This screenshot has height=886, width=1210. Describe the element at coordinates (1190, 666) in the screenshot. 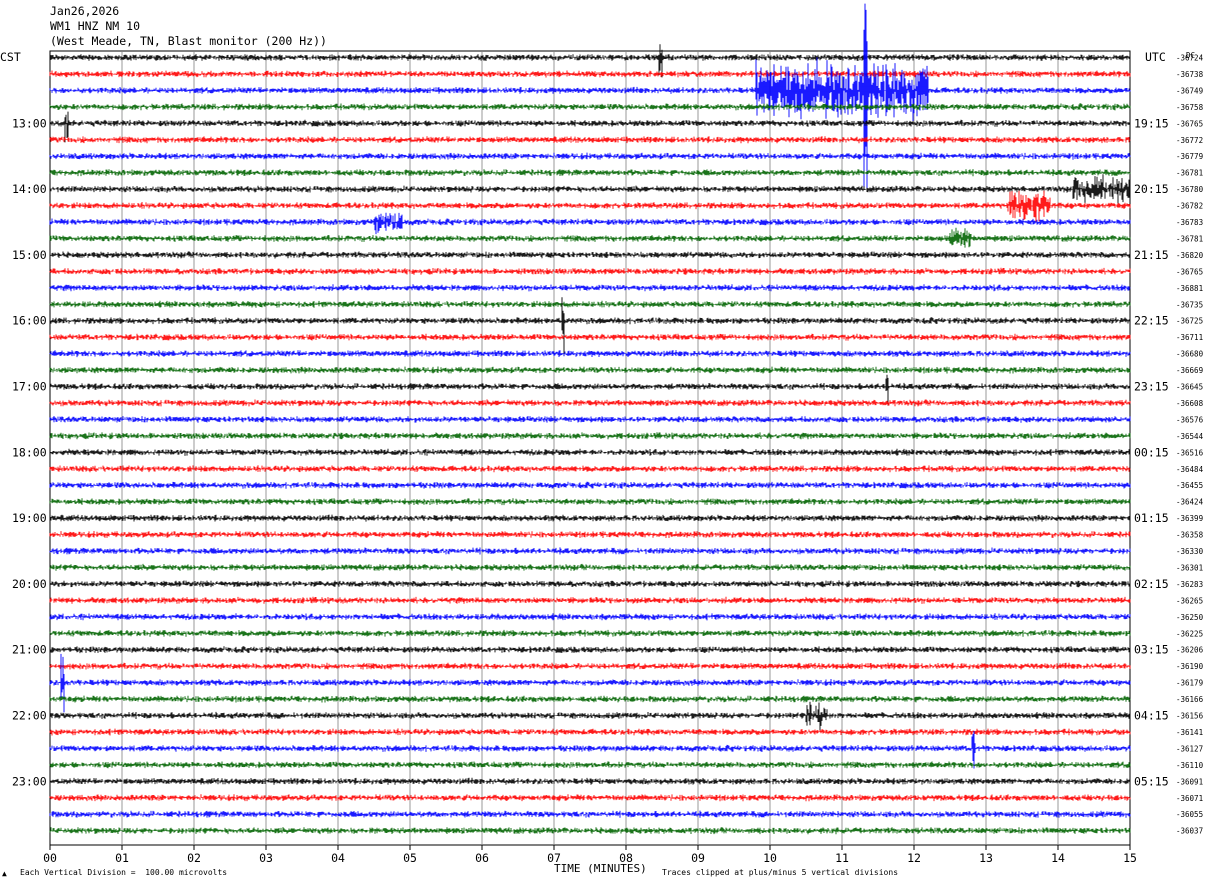

I see `dc-offset-label: -36190` at that location.